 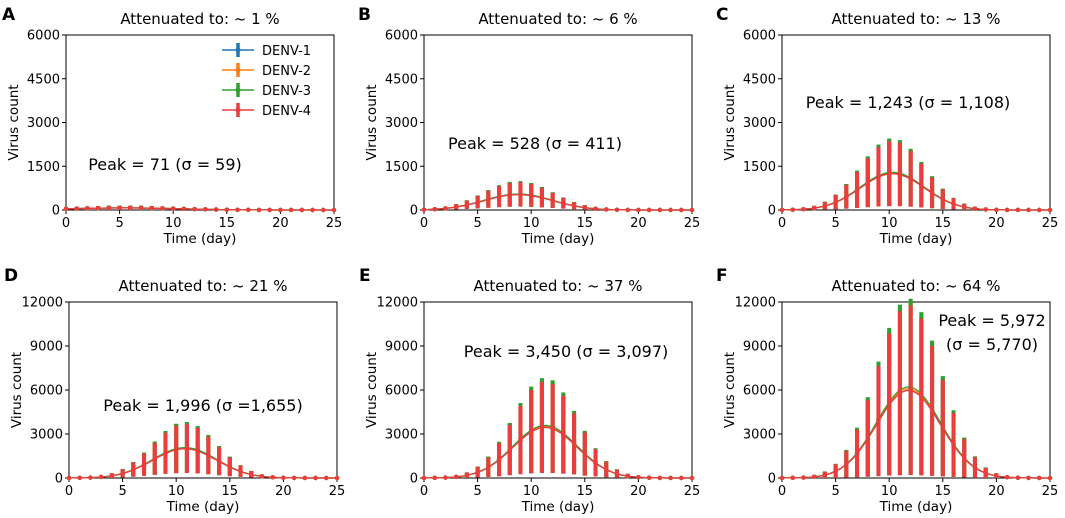 What do you see at coordinates (238, 50) in the screenshot?
I see `legend-marker` at bounding box center [238, 50].